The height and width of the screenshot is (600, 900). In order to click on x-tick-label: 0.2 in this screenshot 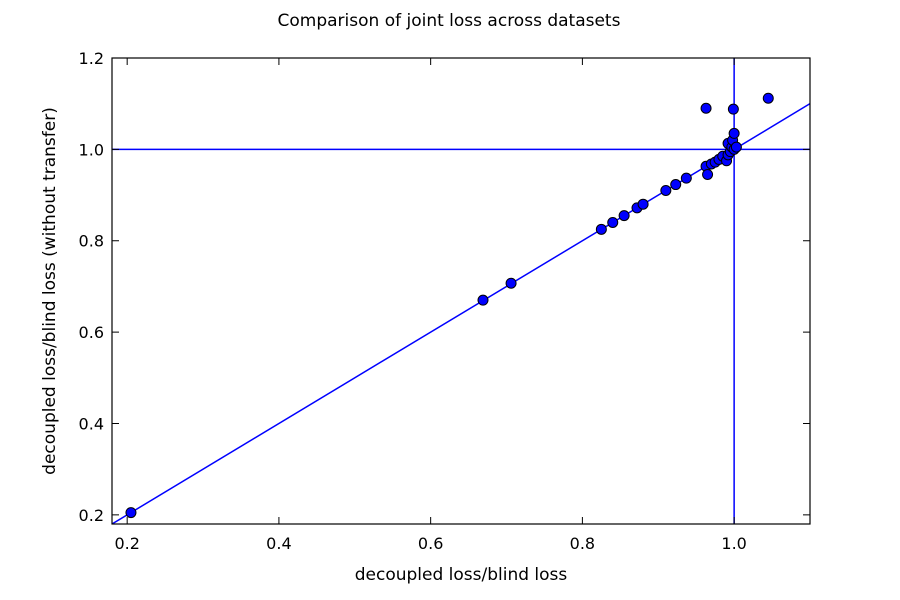, I will do `click(126, 543)`.